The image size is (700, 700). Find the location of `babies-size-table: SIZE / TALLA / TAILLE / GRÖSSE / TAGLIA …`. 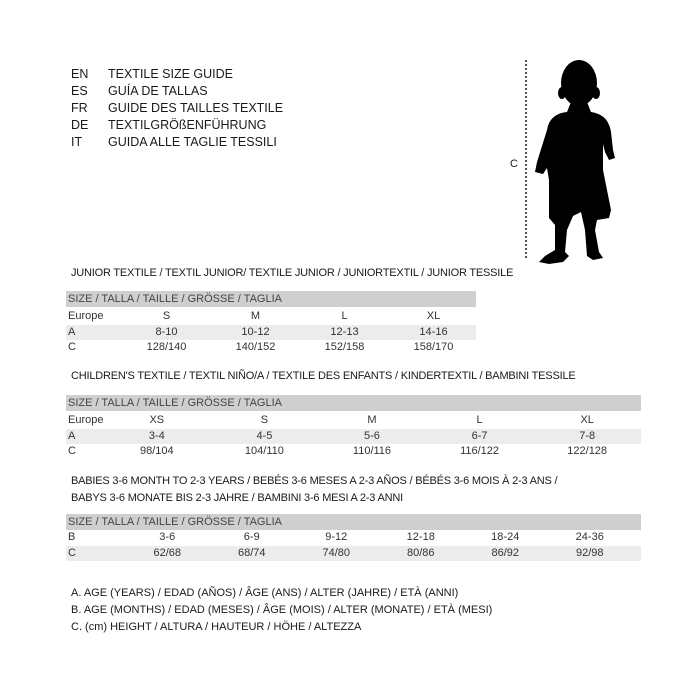

babies-size-table: SIZE / TALLA / TAILLE / GRÖSSE / TAGLIA … is located at coordinates (353, 537).